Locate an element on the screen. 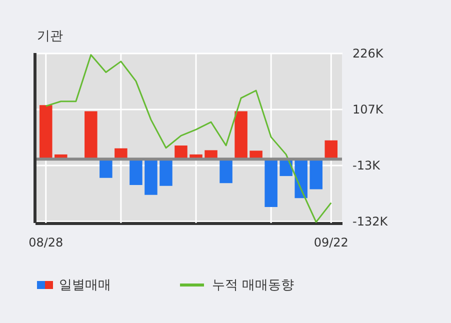 The width and height of the screenshot is (451, 323). y-tick-label: 107K is located at coordinates (368, 109).